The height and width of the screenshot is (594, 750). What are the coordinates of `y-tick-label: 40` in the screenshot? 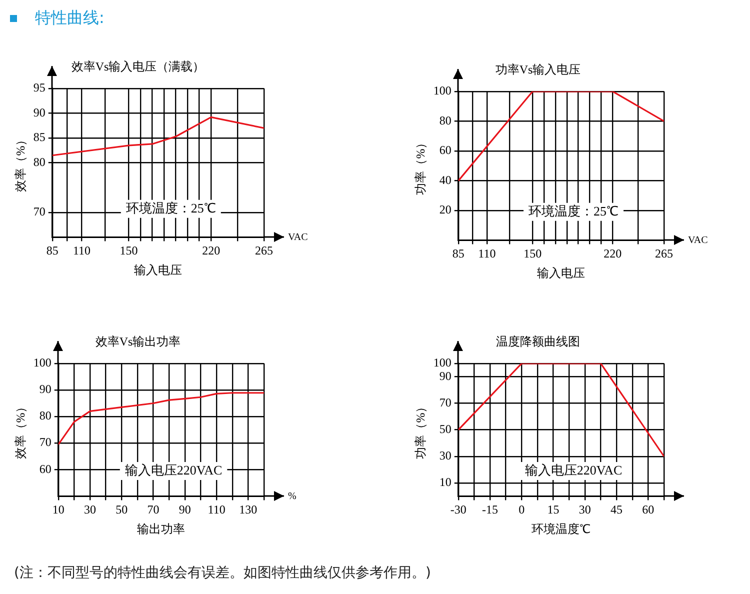 It's located at (445, 179).